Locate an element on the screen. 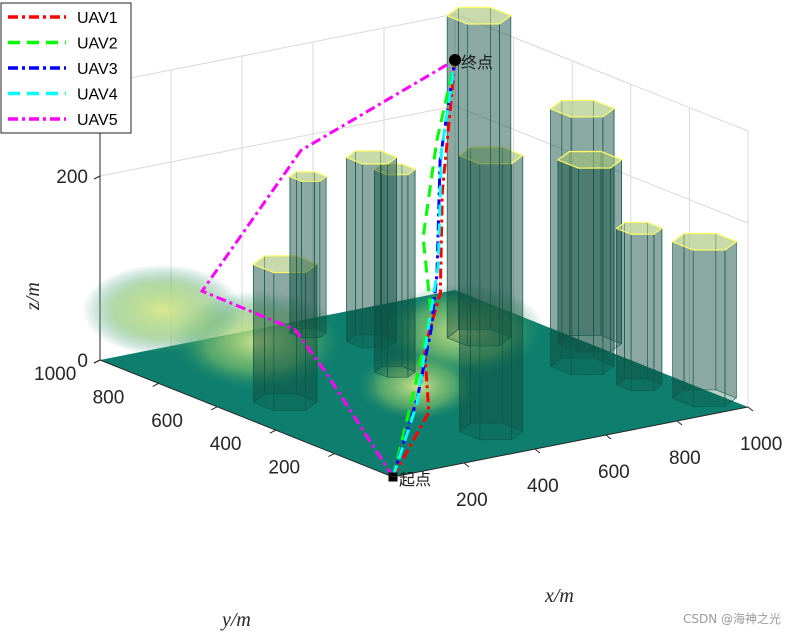  legend-label-uav5: UAV5 is located at coordinates (97, 120).